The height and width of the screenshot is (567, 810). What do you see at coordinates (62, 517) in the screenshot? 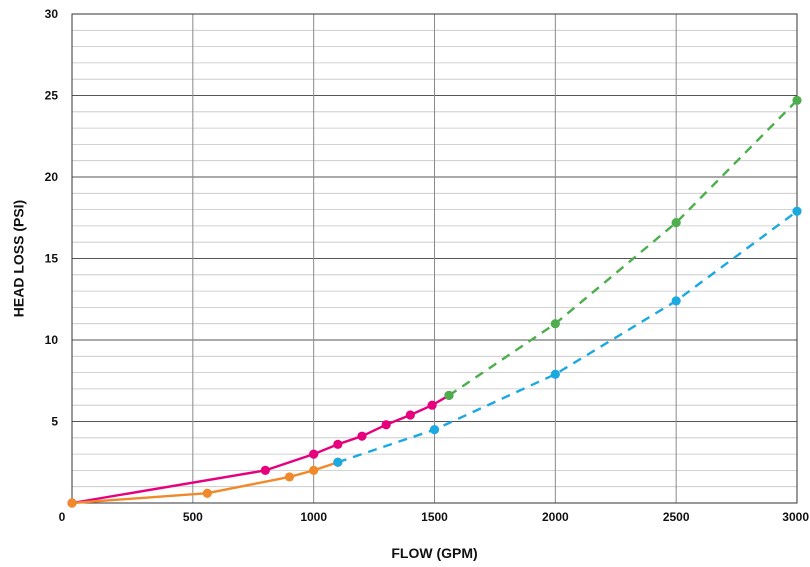
I see `x-tick-label: 0` at bounding box center [62, 517].